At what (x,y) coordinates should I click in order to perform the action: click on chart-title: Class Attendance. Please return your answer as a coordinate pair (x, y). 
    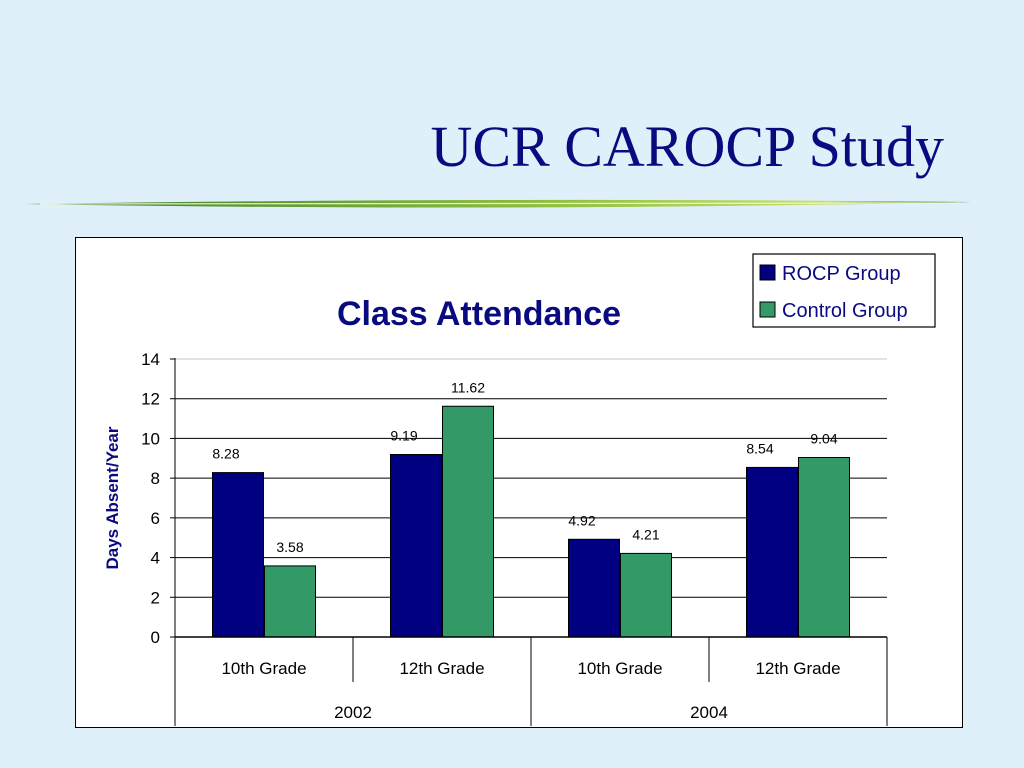
    Looking at the image, I should click on (479, 314).